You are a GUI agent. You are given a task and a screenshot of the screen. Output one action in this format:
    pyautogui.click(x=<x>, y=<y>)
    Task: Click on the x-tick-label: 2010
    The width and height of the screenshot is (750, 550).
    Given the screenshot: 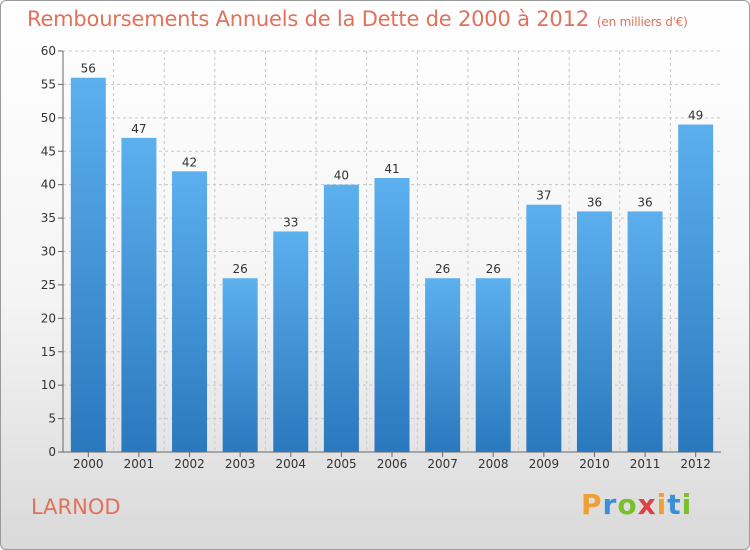 What is the action you would take?
    pyautogui.click(x=594, y=464)
    